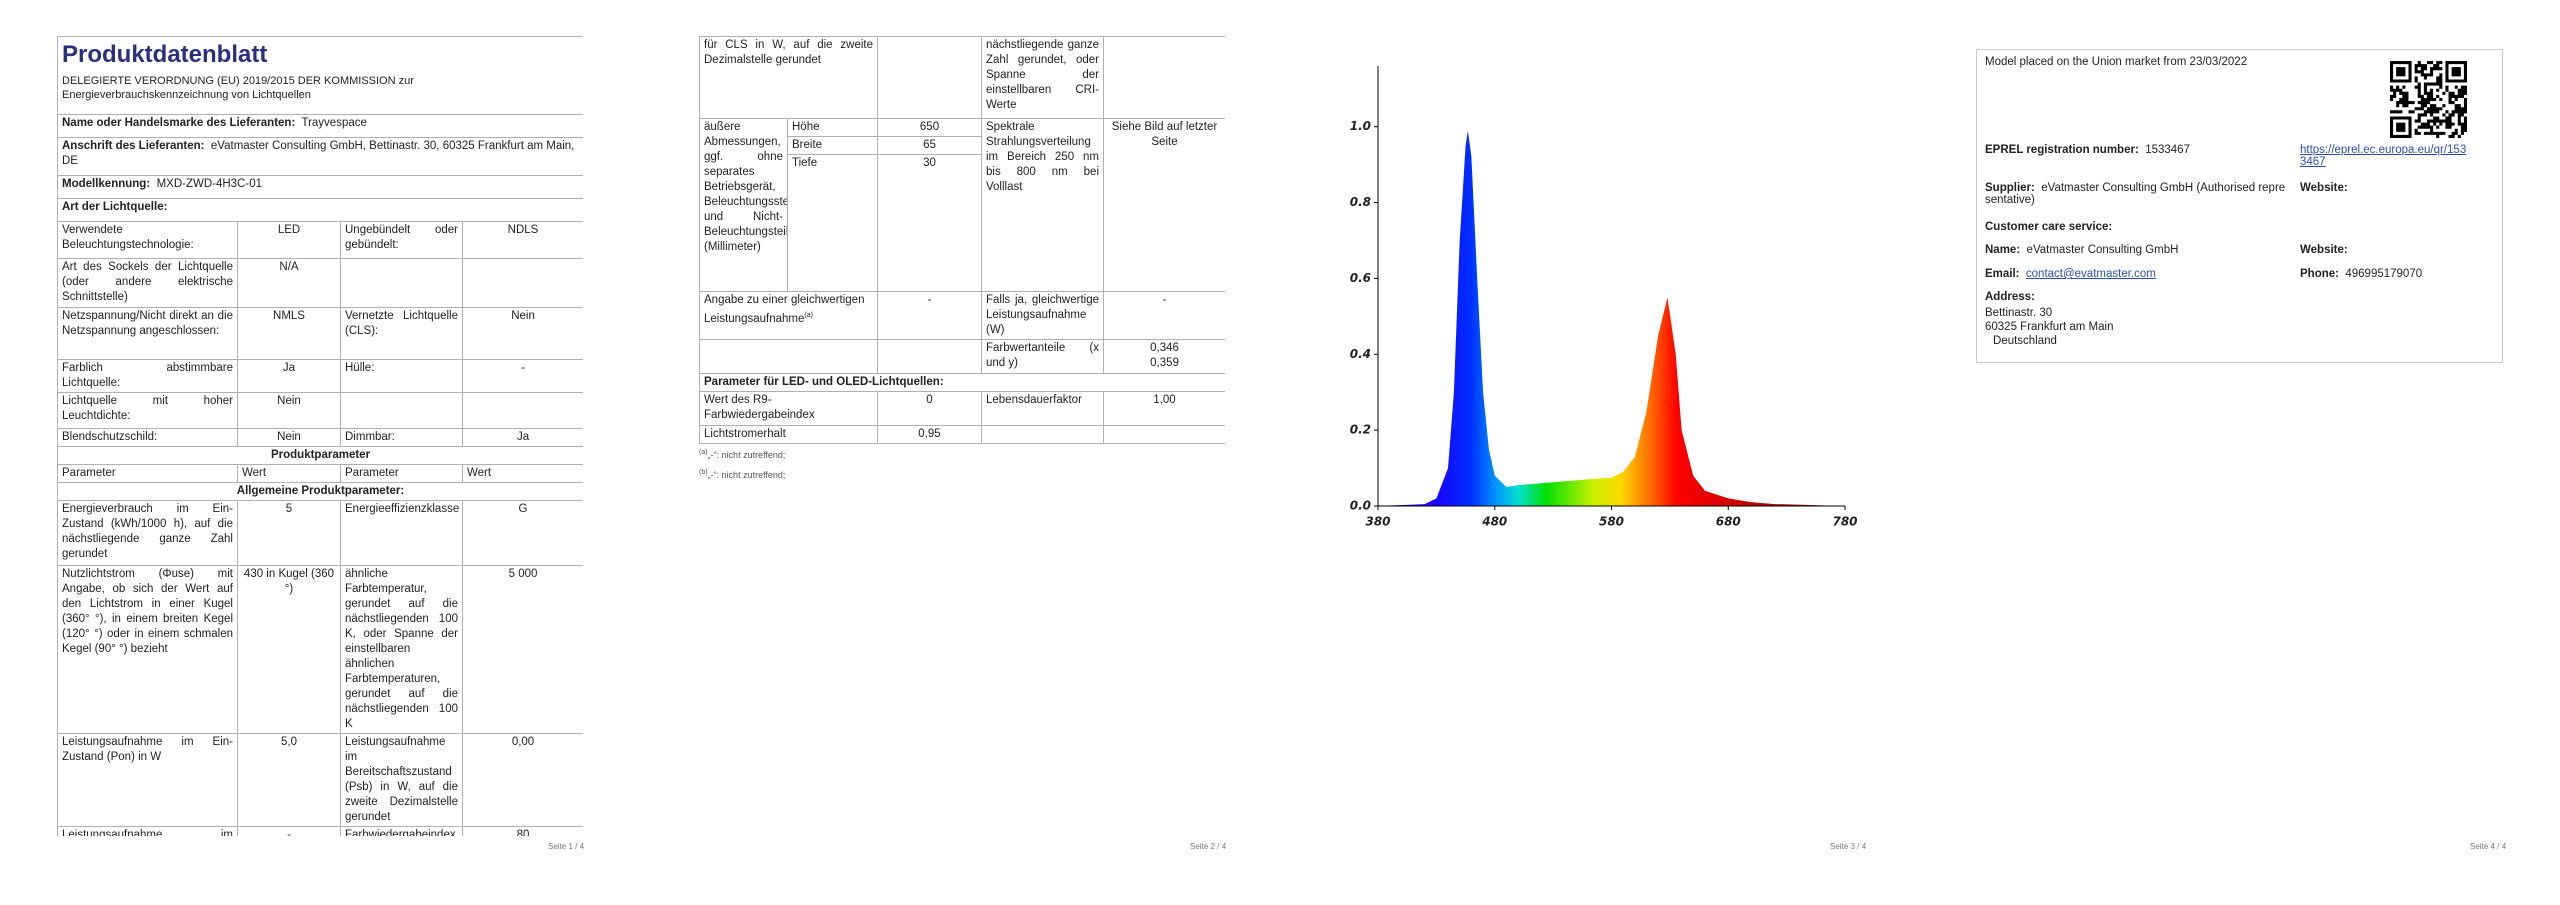 The height and width of the screenshot is (905, 2560). I want to click on field-label: Customer care service:, so click(2049, 227).